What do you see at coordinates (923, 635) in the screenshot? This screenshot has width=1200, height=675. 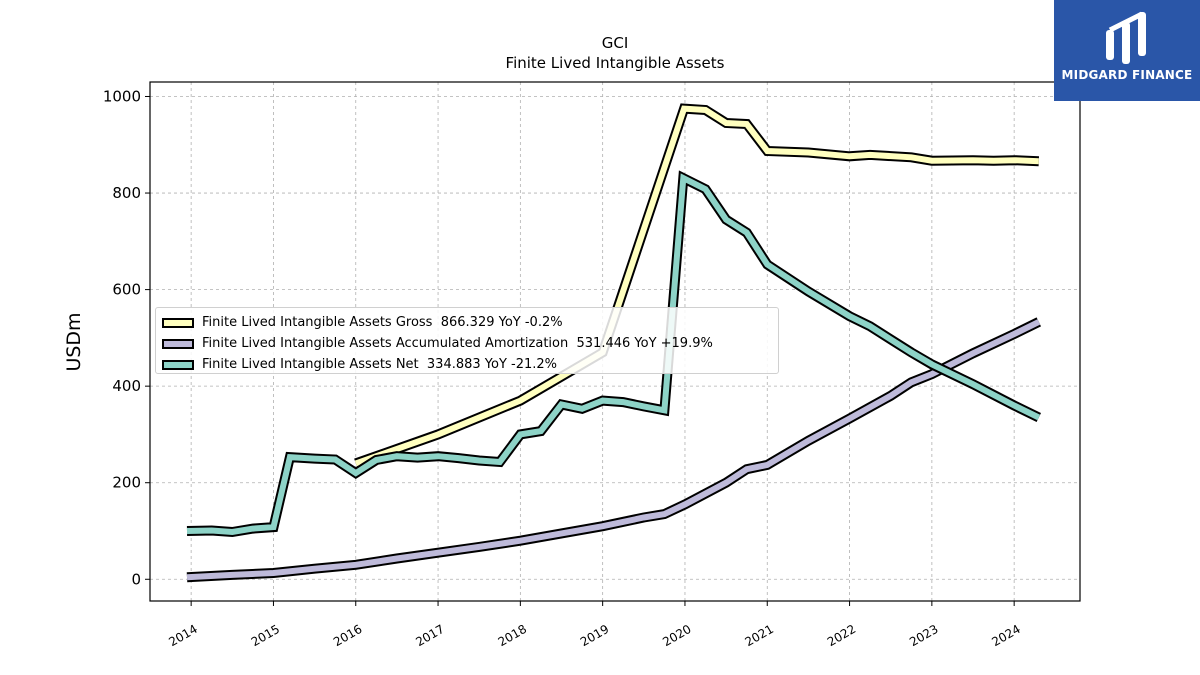 I see `x-tick-label: 2023` at bounding box center [923, 635].